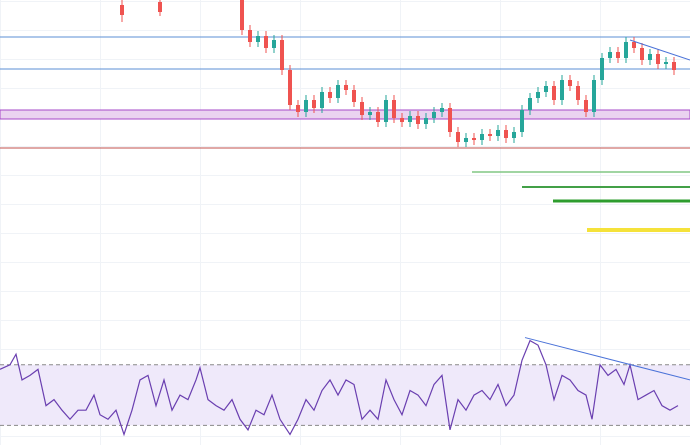 This screenshot has width=690, height=445. Describe the element at coordinates (345, 114) in the screenshot. I see `price-band` at that location.